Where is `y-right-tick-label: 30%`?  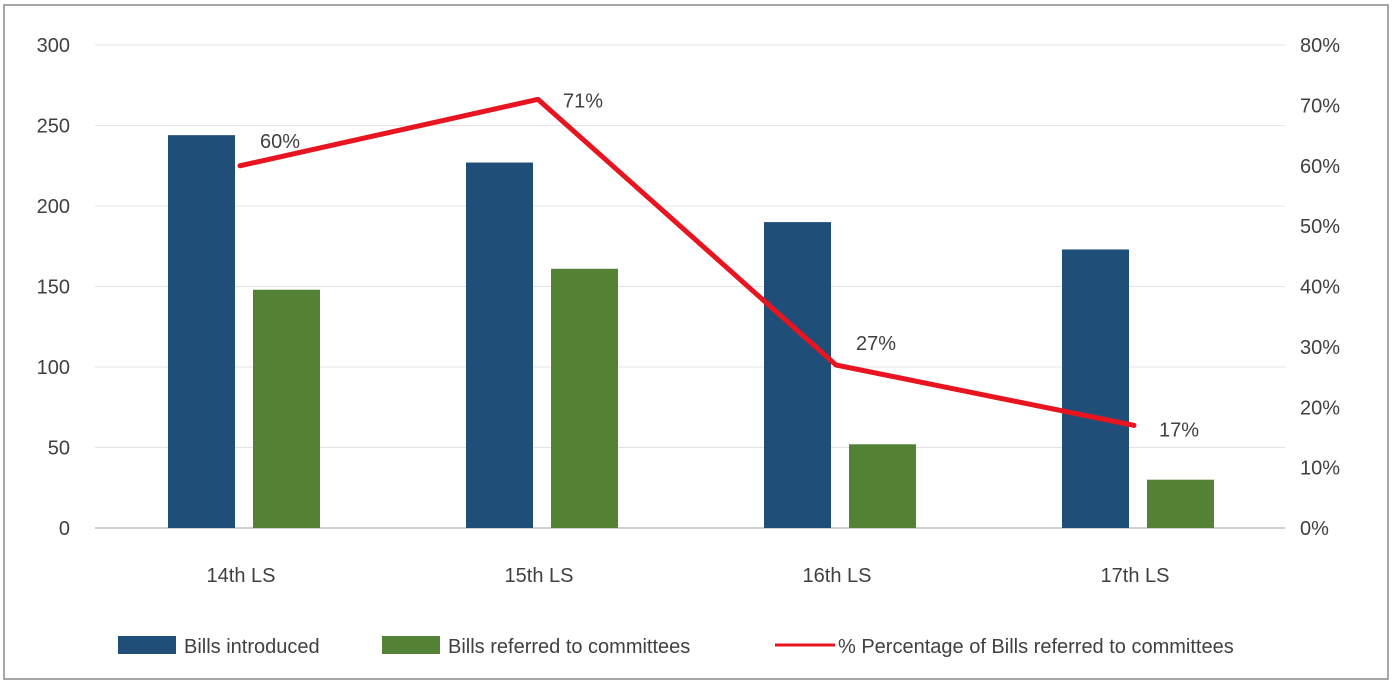 y-right-tick-label: 30% is located at coordinates (1320, 348).